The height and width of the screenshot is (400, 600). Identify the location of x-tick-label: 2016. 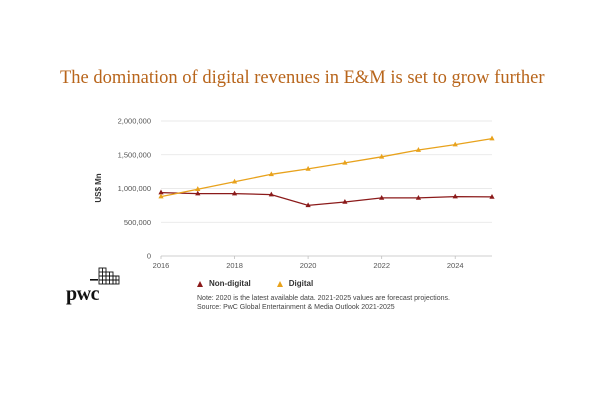
(161, 265).